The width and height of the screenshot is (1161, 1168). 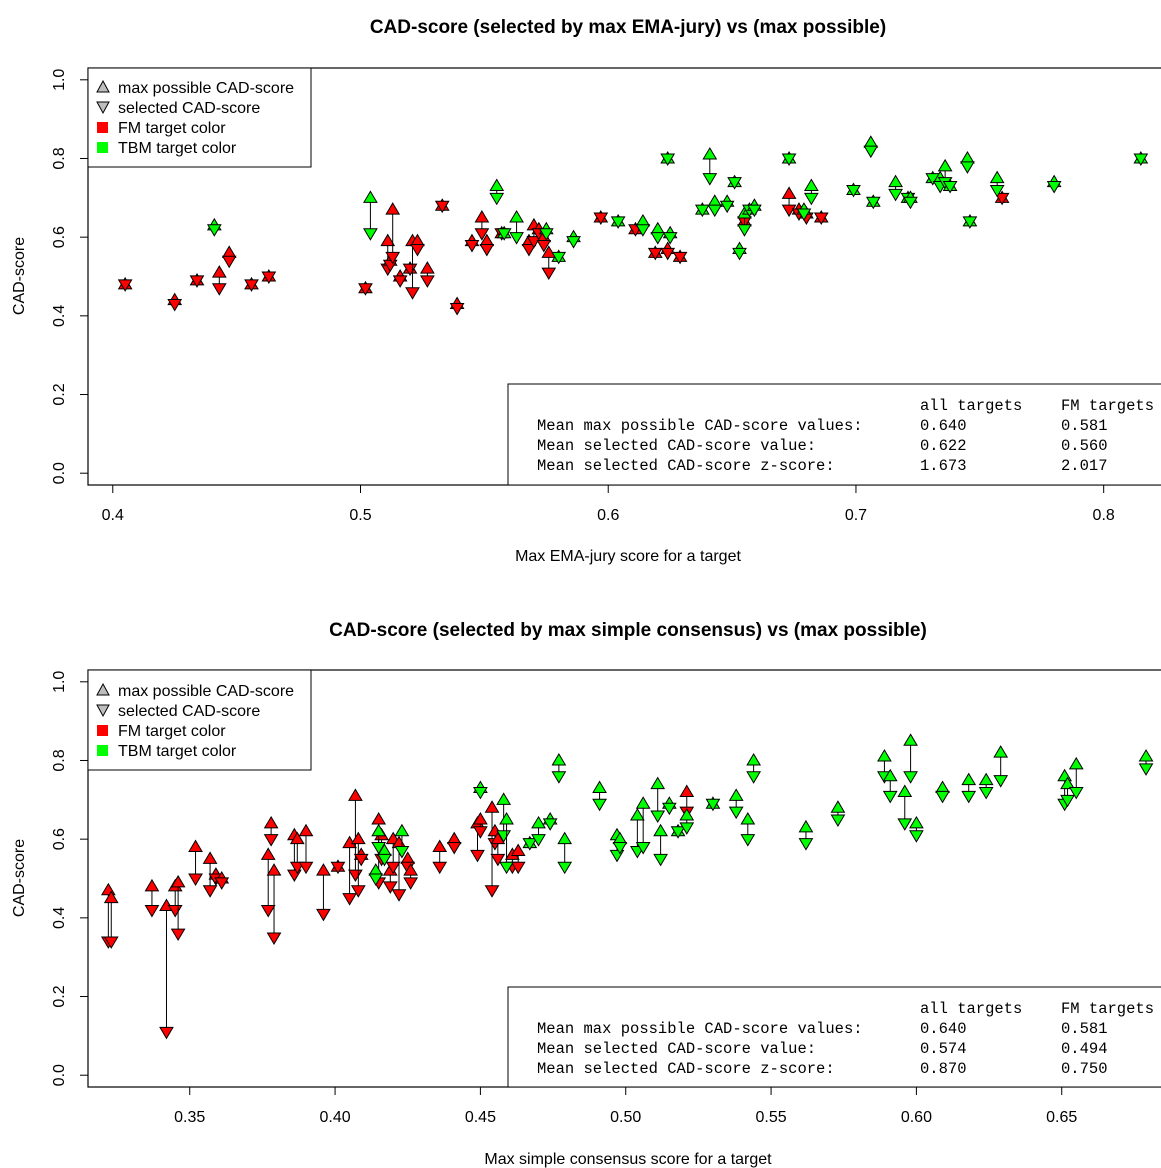 What do you see at coordinates (1107, 406) in the screenshot?
I see `stats-header-fm: FM targets` at bounding box center [1107, 406].